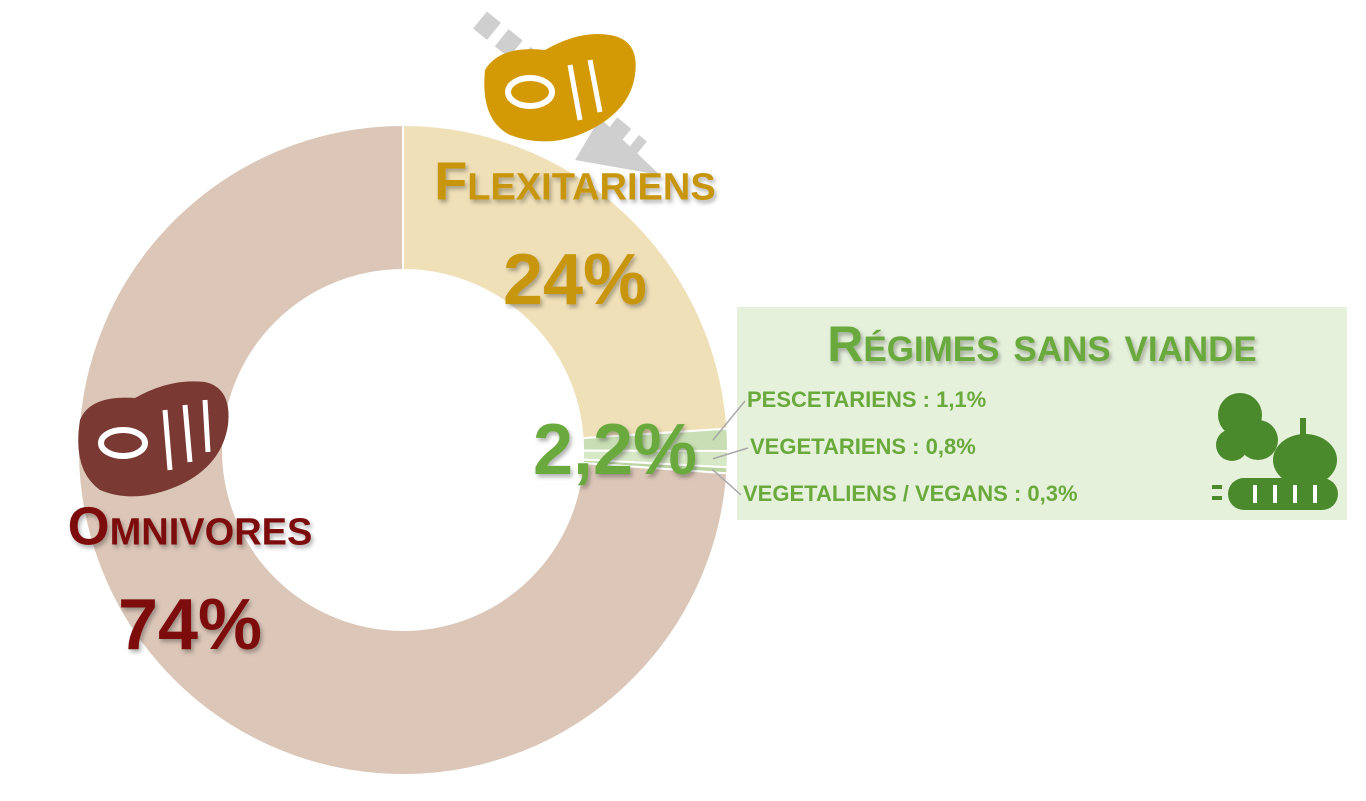  What do you see at coordinates (828, 446) in the screenshot?
I see `category-label: VEGETARIENS` at bounding box center [828, 446].